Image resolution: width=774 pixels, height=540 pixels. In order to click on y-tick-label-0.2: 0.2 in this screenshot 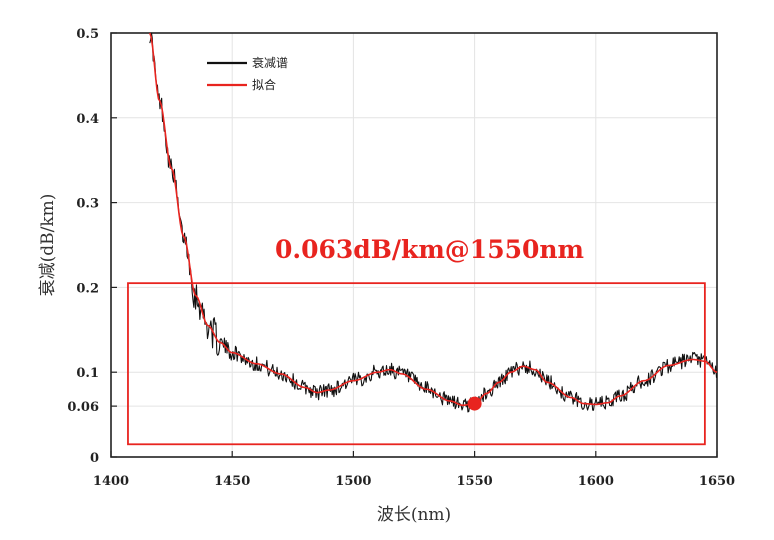, I will do `click(87, 288)`.